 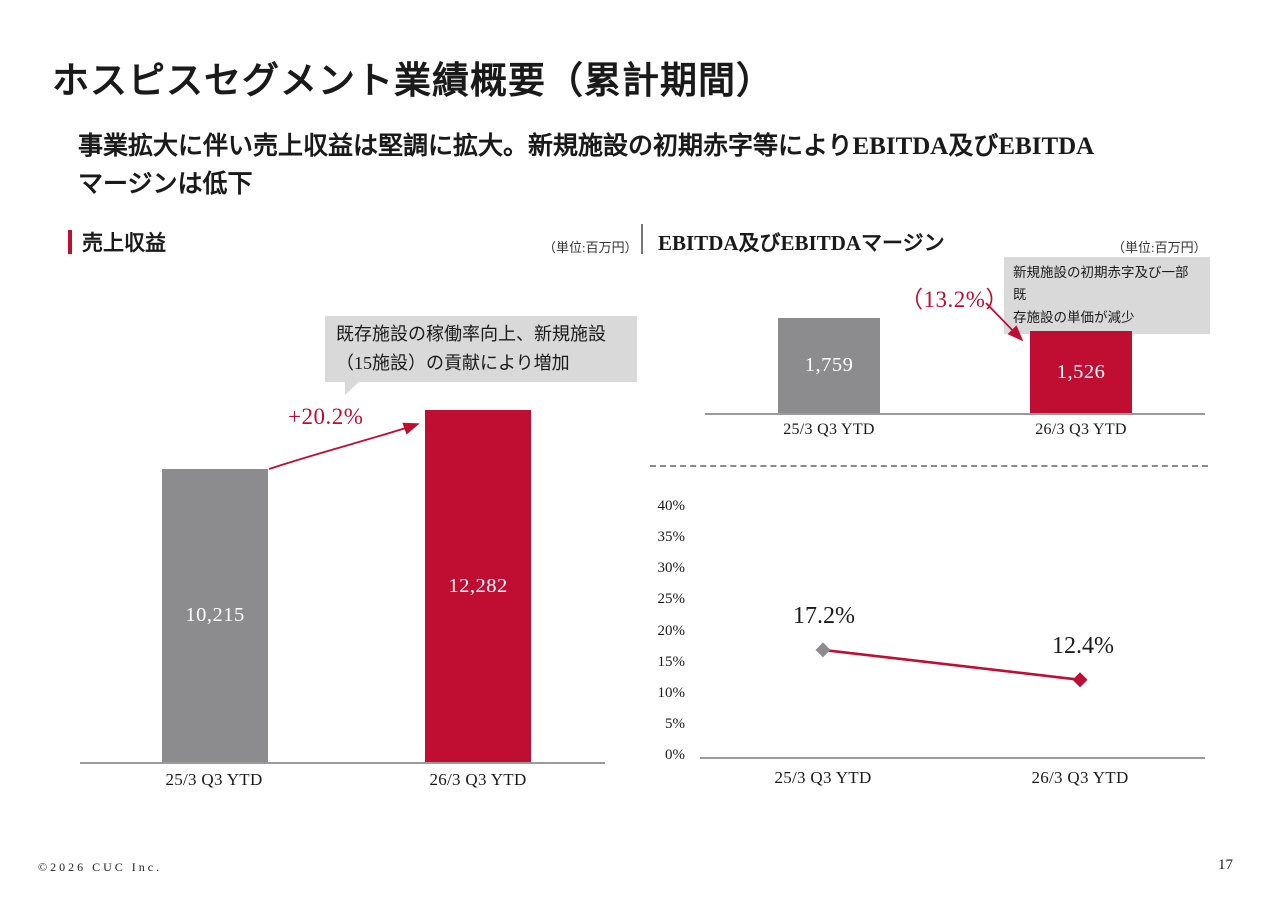 I want to click on y-tick-5: 5%, so click(x=675, y=724).